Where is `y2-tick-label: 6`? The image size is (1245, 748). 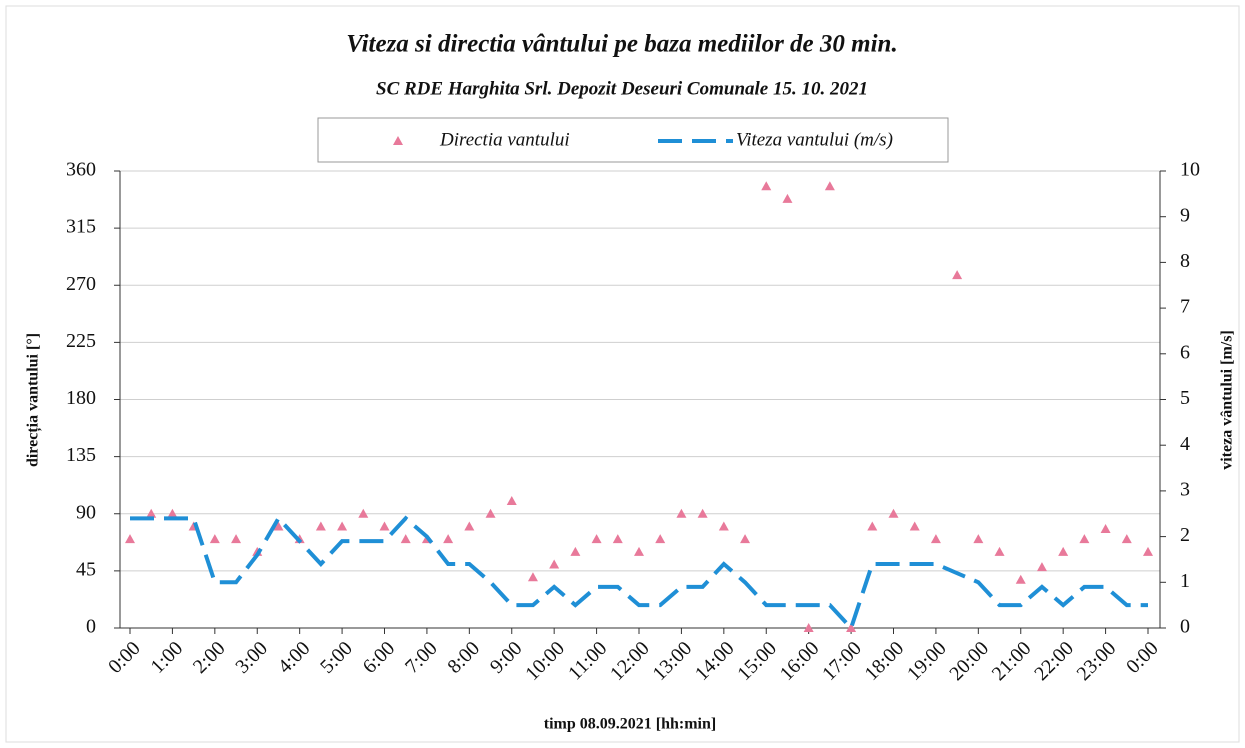 y2-tick-label: 6 is located at coordinates (1185, 352).